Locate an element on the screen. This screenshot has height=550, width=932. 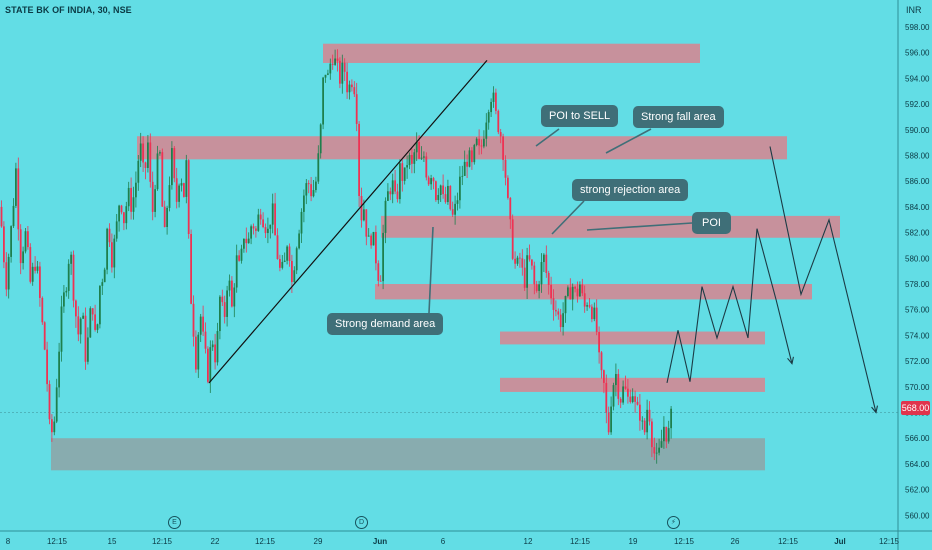
x-tick-label: Jun is located at coordinates (380, 541).